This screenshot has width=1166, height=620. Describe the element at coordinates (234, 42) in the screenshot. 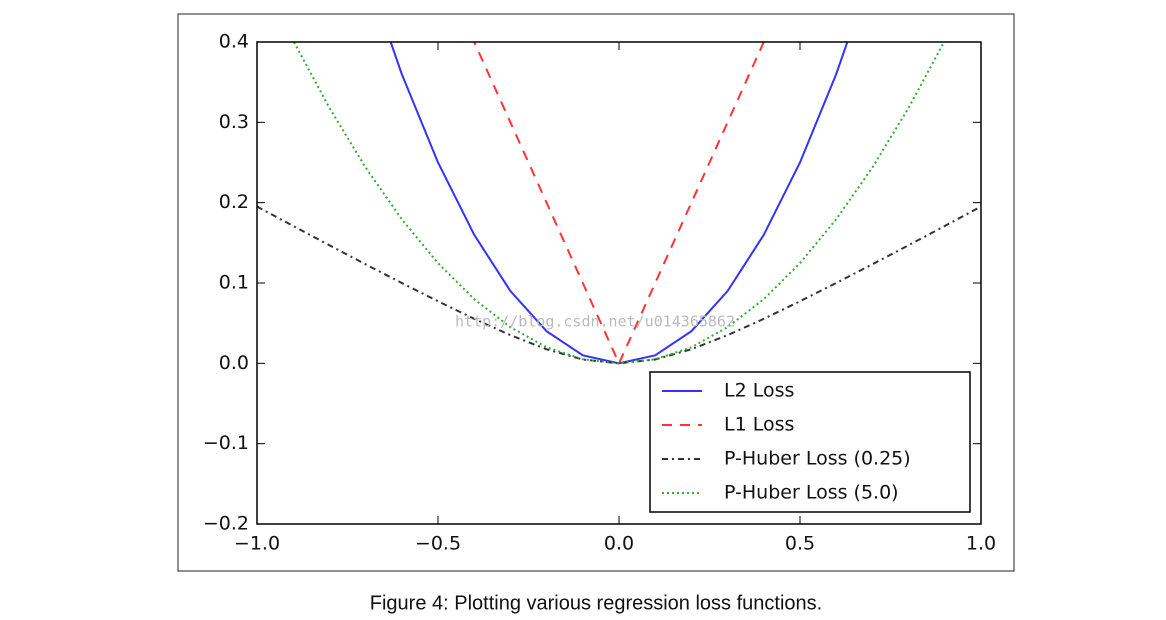

I see `y-tick-label: 0.4` at that location.